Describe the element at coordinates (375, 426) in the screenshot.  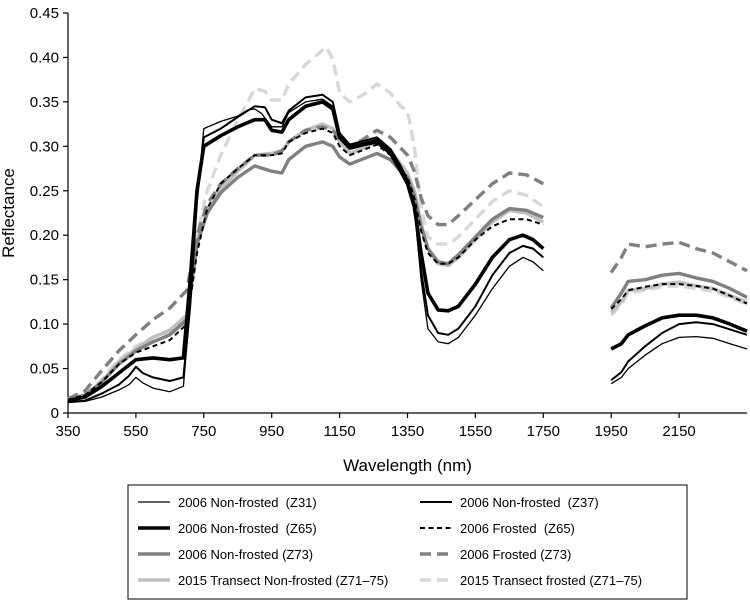
I see `x-axis-ticks: 350 550 750 950 1150 1350 1550 1750 1950 2150` at that location.